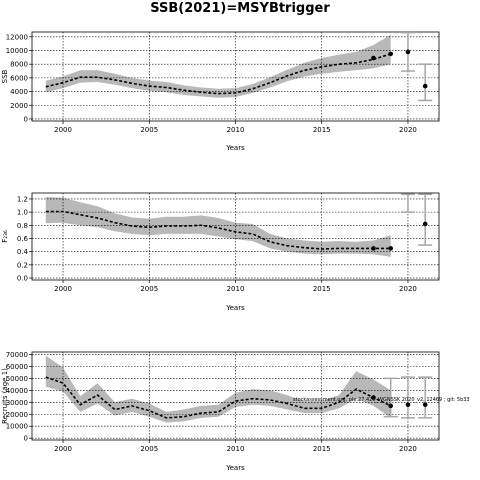 This screenshot has height=480, width=480. Describe the element at coordinates (22, 226) in the screenshot. I see `y-tick-label: 0.8` at that location.